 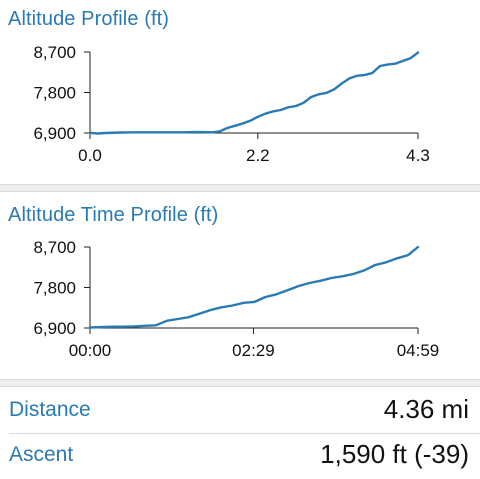 What do you see at coordinates (240, 412) in the screenshot?
I see `stat-row-distance: Distance 4.36 mi` at bounding box center [240, 412].